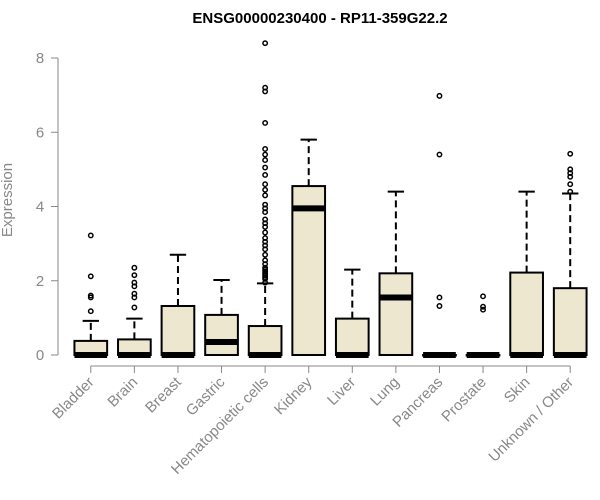  What do you see at coordinates (8, 200) in the screenshot?
I see `y-axis-label: Expression` at bounding box center [8, 200].